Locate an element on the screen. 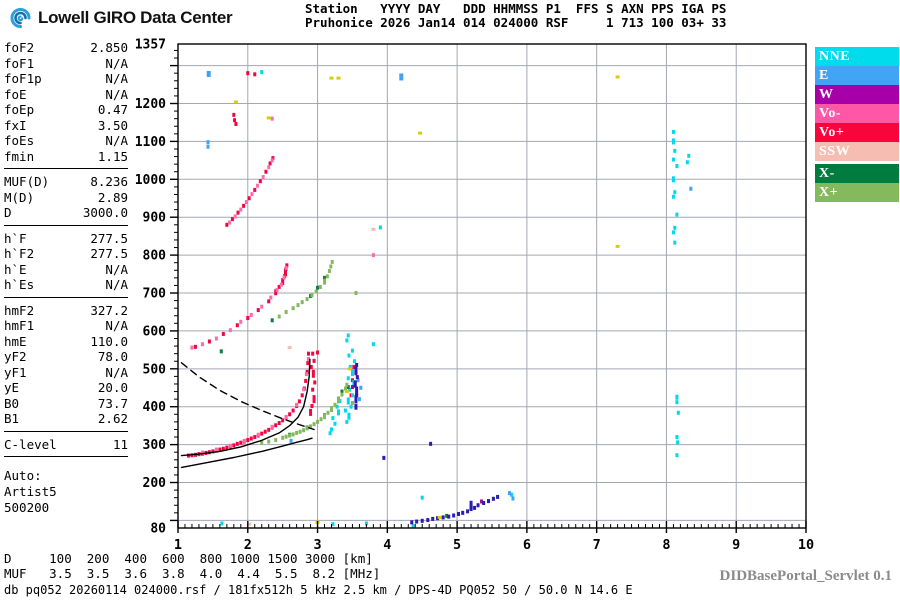  param-mufd: MUF(D) 8.236 is located at coordinates (66, 182).